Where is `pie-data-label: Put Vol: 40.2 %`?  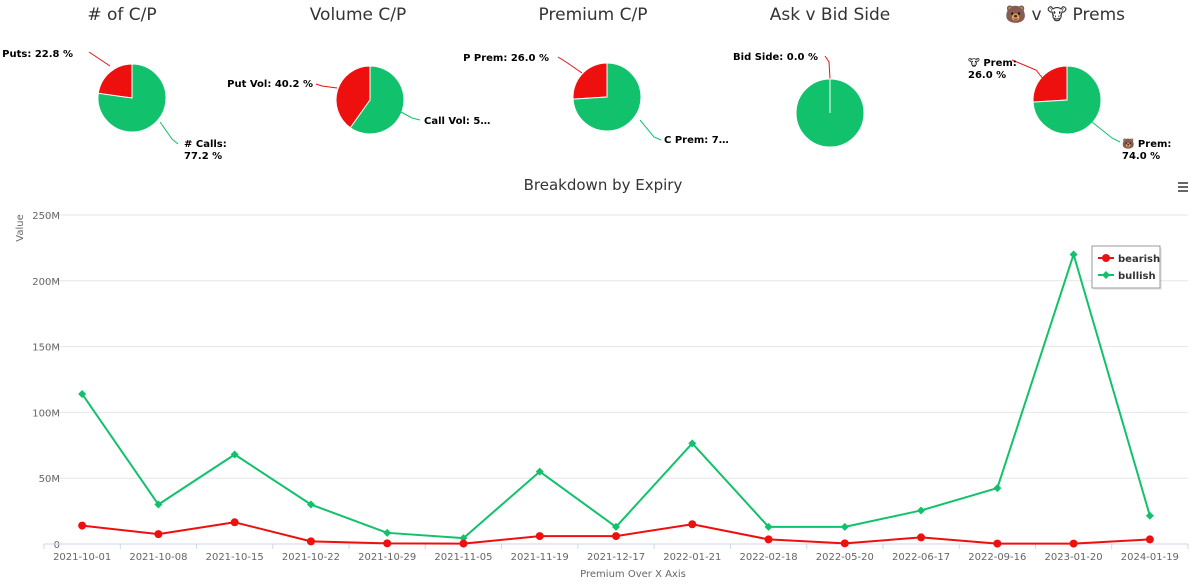
pie-data-label: Put Vol: 40.2 % is located at coordinates (270, 84).